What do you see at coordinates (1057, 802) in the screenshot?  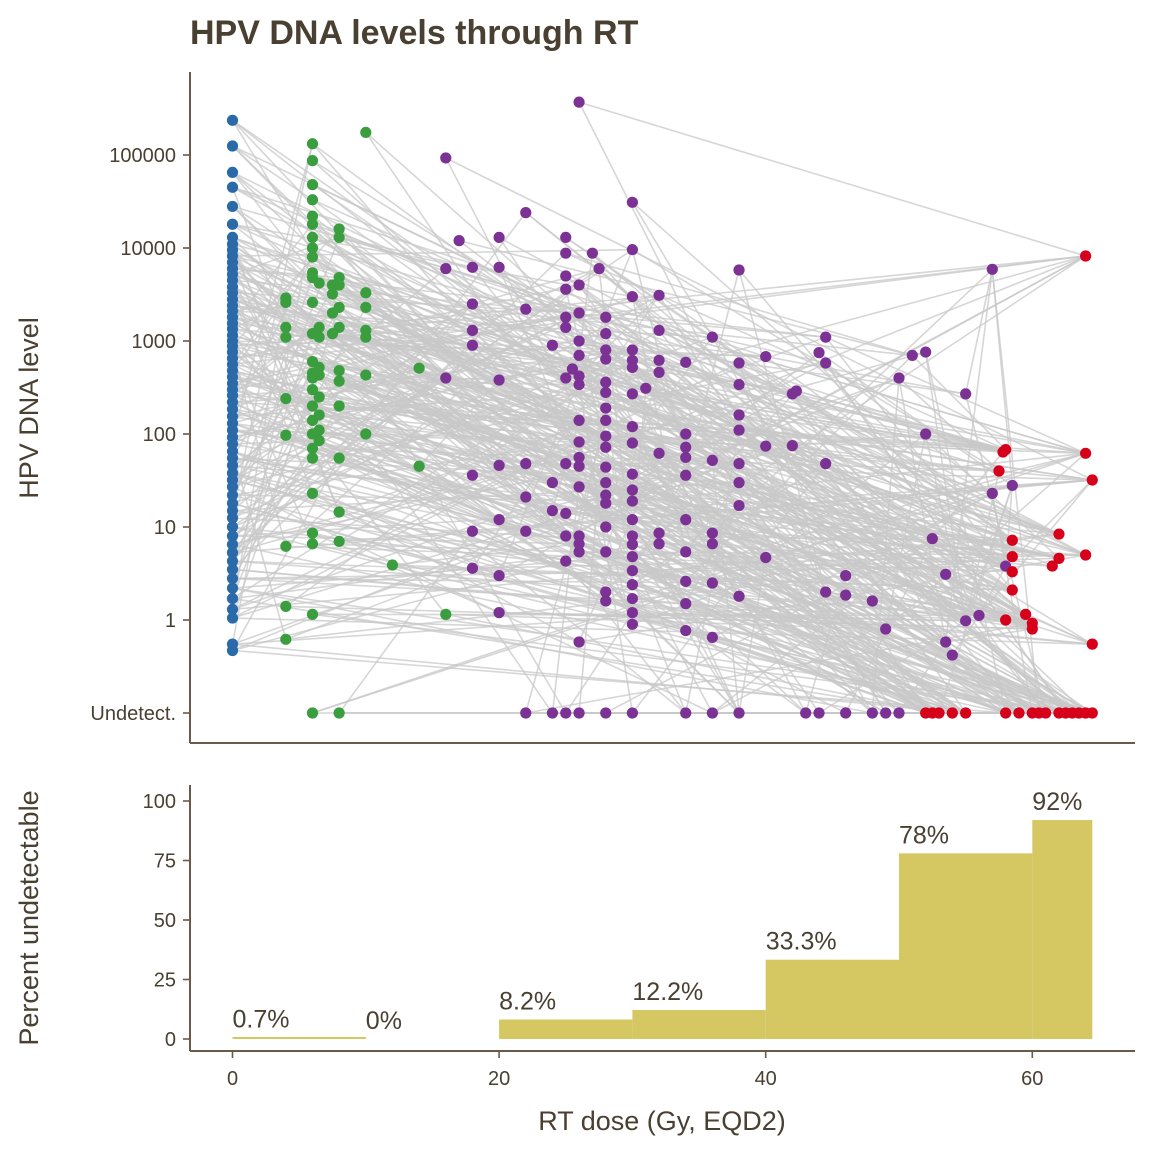 I see `bar-value-label: 92%` at bounding box center [1057, 802].